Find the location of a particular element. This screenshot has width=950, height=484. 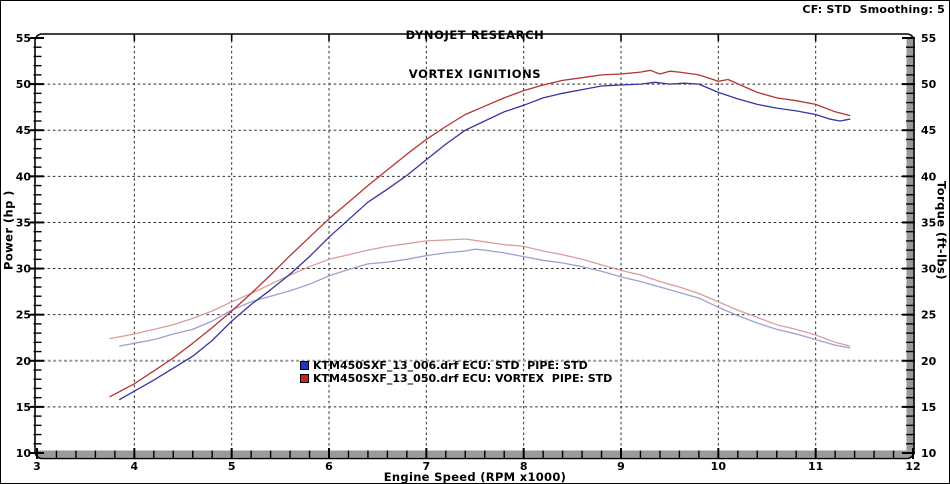

svg-text: 6 is located at coordinates (329, 466).